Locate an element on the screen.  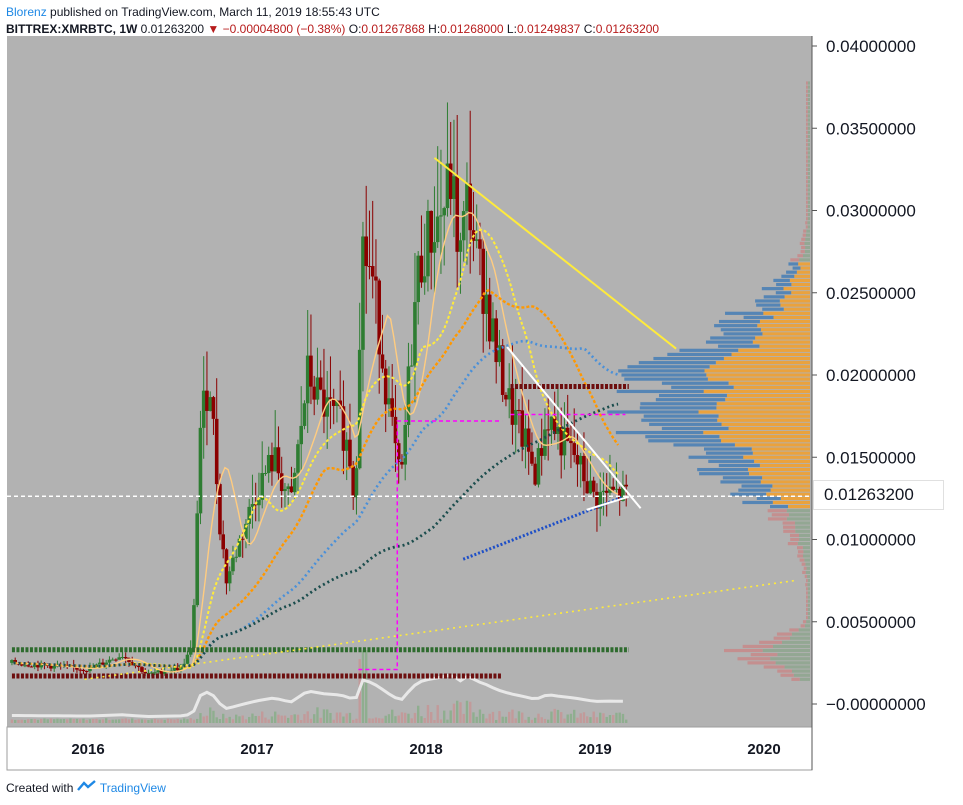
x-tick-label: 2019 is located at coordinates (594, 749).